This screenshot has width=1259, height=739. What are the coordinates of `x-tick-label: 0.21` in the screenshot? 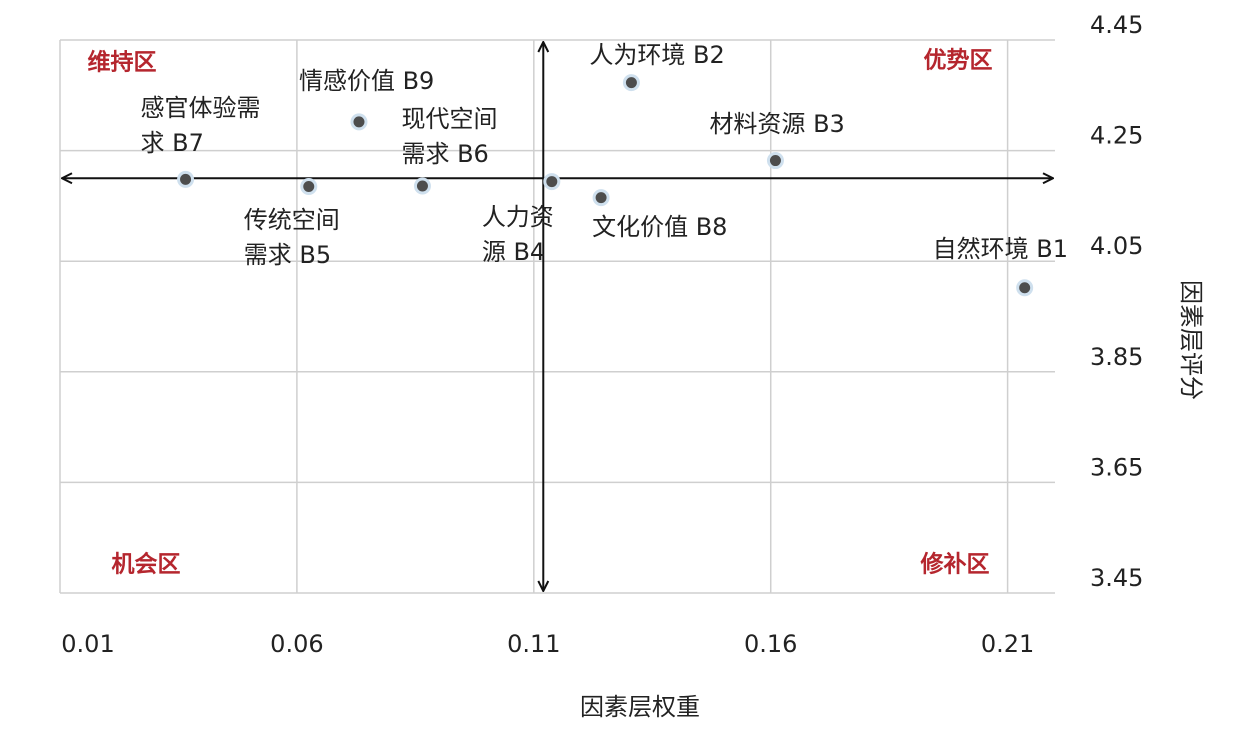 It's located at (1007, 644).